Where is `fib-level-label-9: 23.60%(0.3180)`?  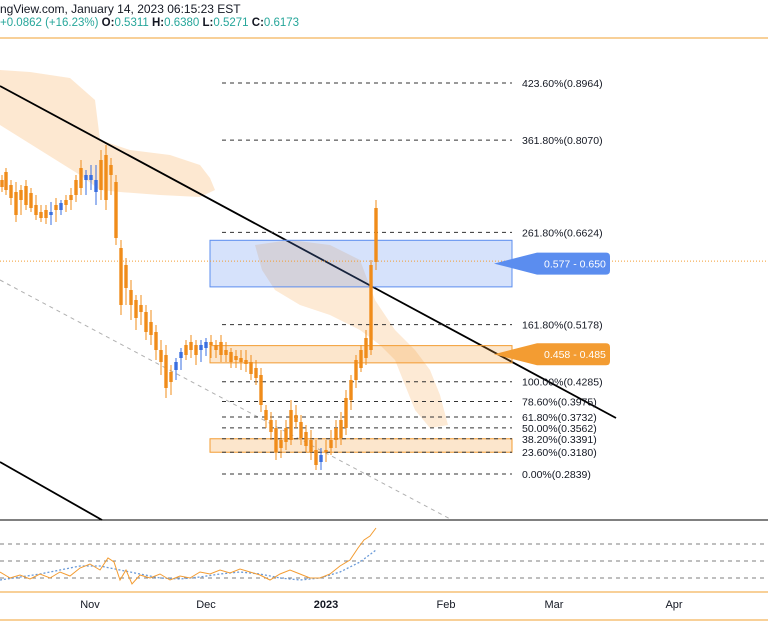
fib-level-label-9: 23.60%(0.3180) is located at coordinates (559, 453).